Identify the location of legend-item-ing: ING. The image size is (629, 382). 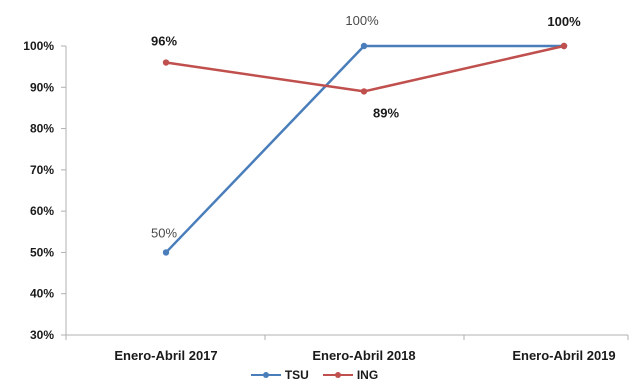
(350, 374).